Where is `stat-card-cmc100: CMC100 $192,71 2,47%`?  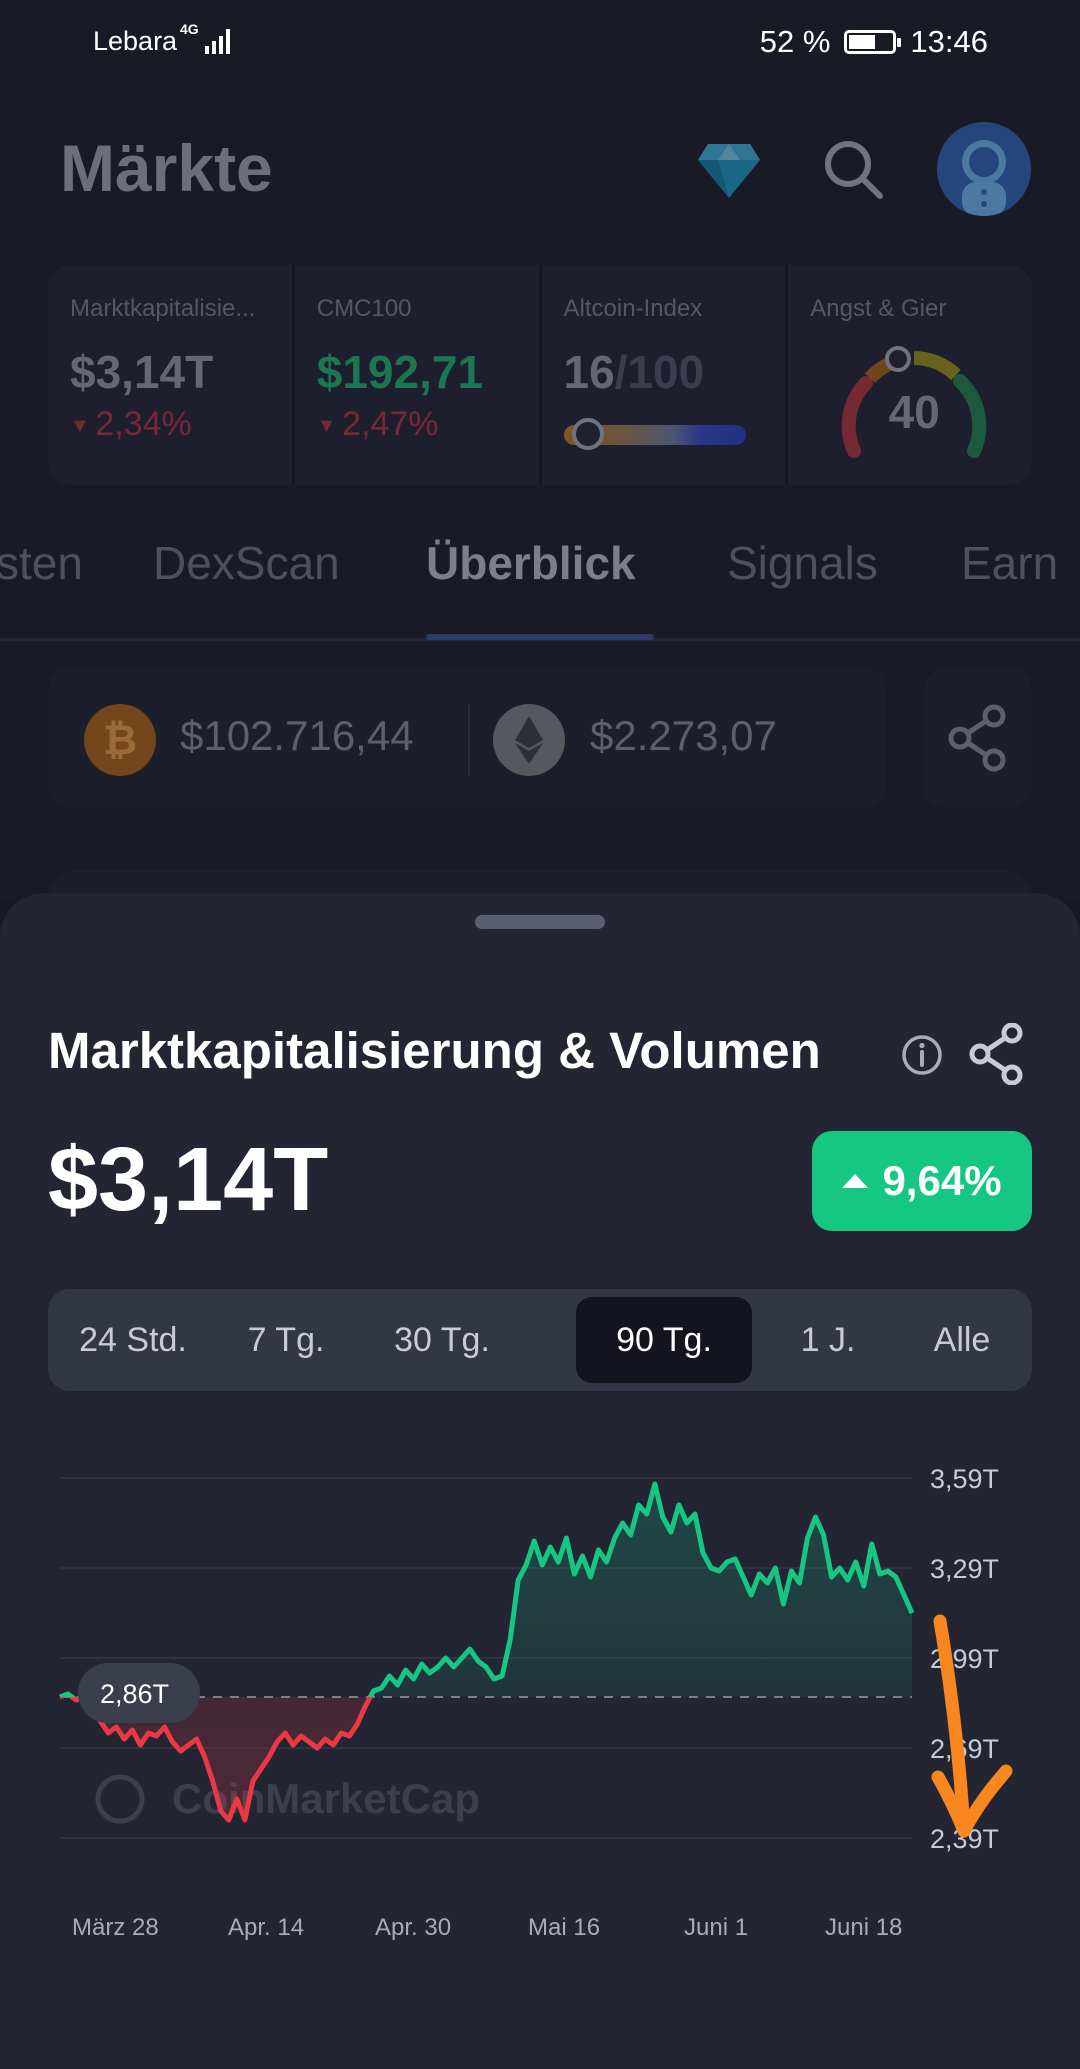
stat-card-cmc100: CMC100 $192,71 2,47% is located at coordinates (418, 375).